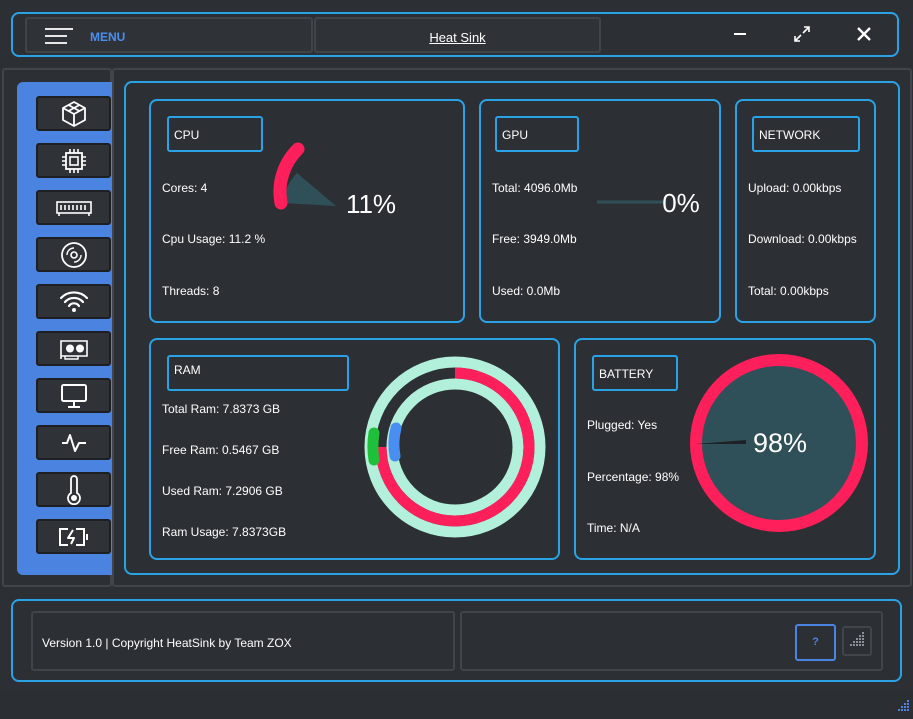 The height and width of the screenshot is (719, 913). Describe the element at coordinates (537, 134) in the screenshot. I see `gpu-card-label: GPU` at that location.